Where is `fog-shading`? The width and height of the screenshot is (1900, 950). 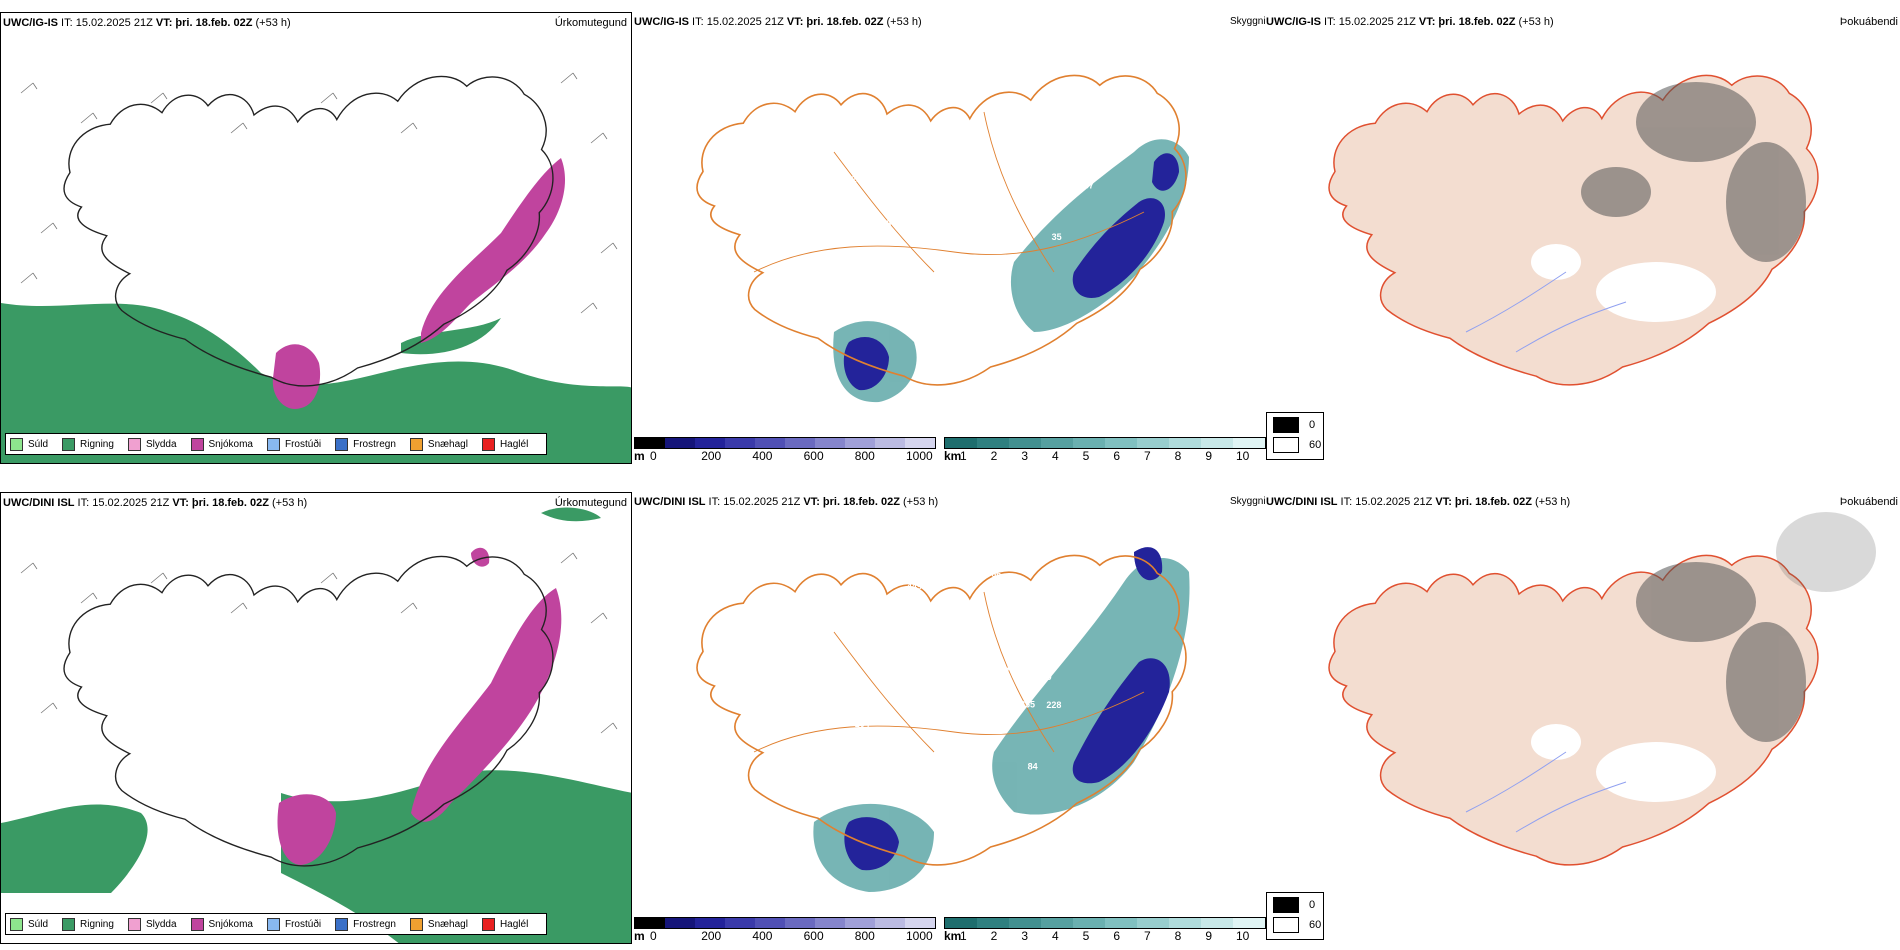
fog-shading is located at coordinates (1693, 172).